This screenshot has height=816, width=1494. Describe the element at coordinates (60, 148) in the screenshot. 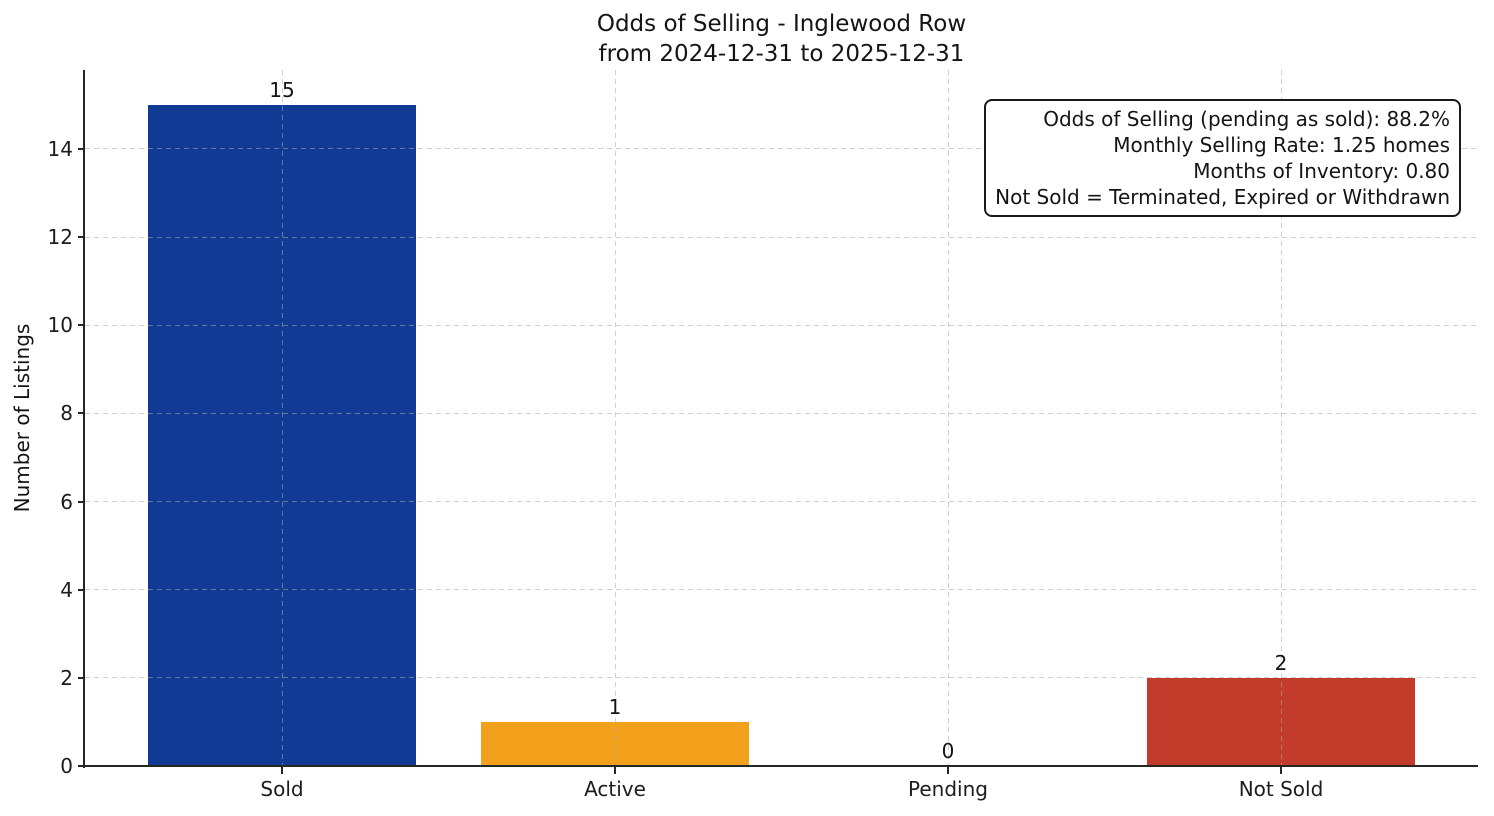

I see `y-tick-label: 14` at that location.